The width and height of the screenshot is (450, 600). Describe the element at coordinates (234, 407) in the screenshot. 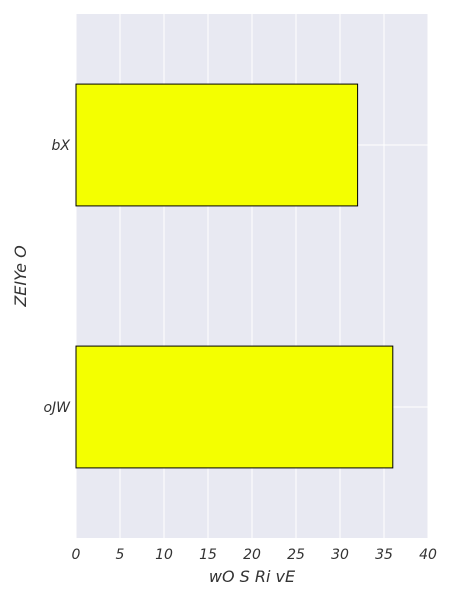

I see `bar-oJW` at that location.